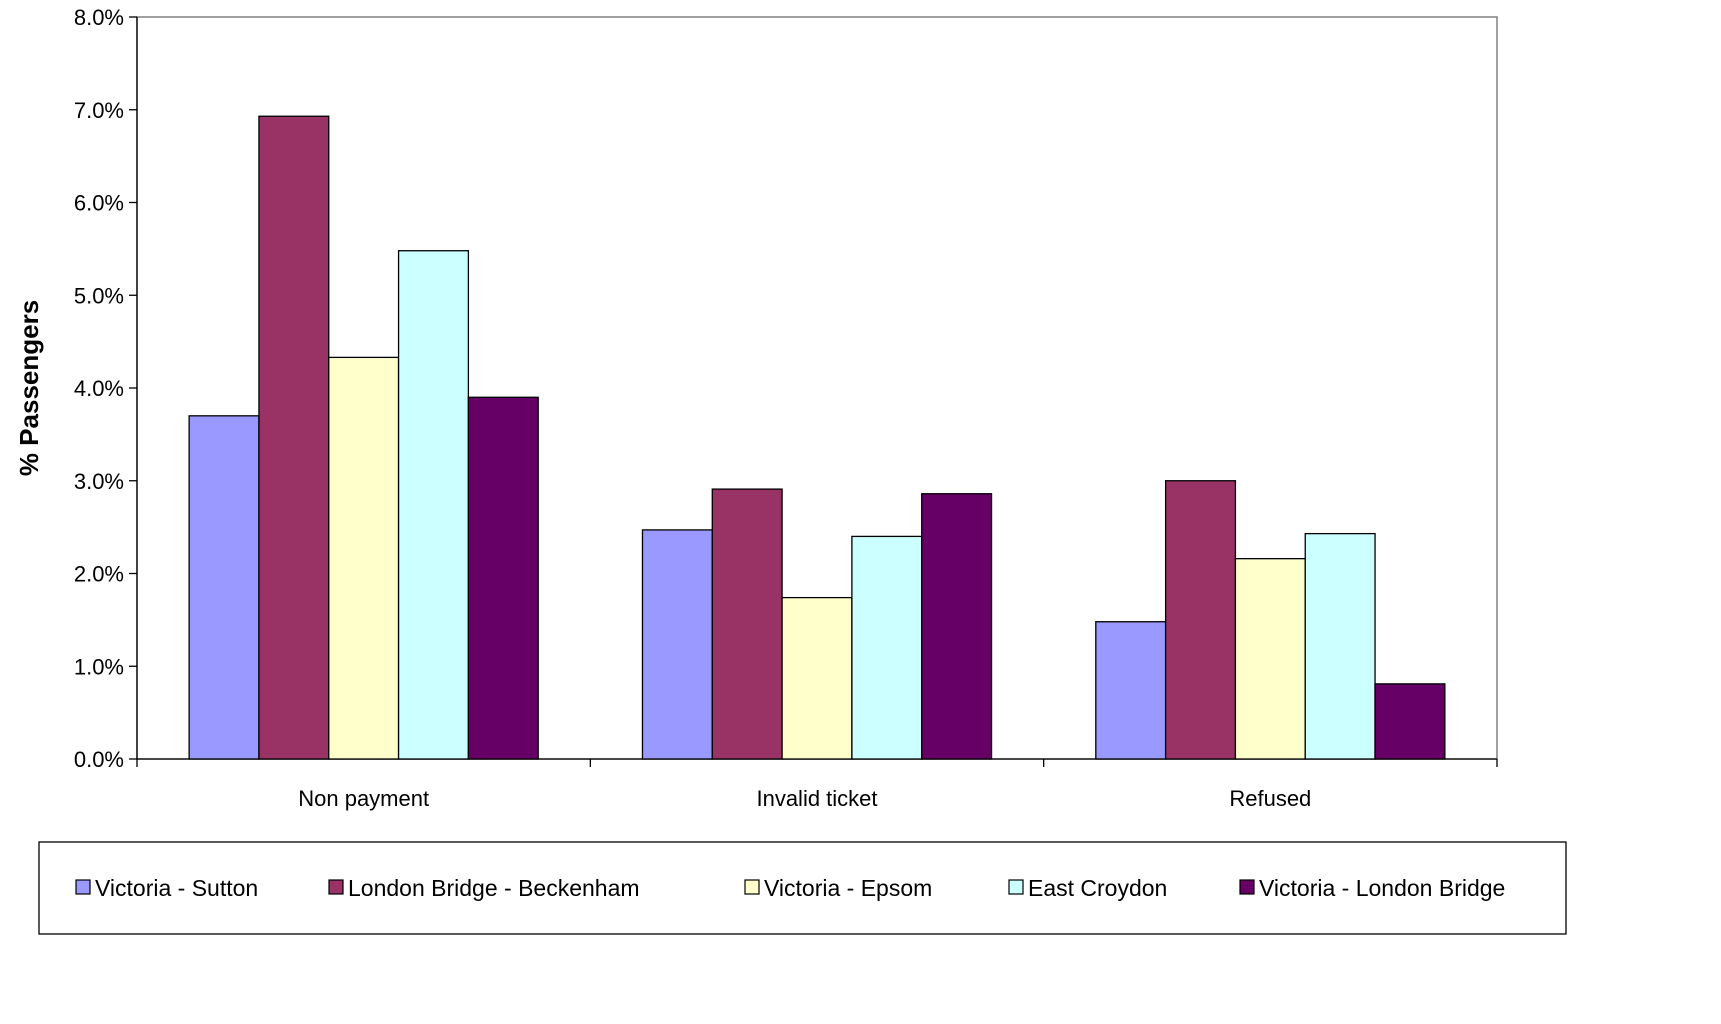 This screenshot has width=1721, height=1024. I want to click on y-tick-label: 2.0%, so click(99, 574).